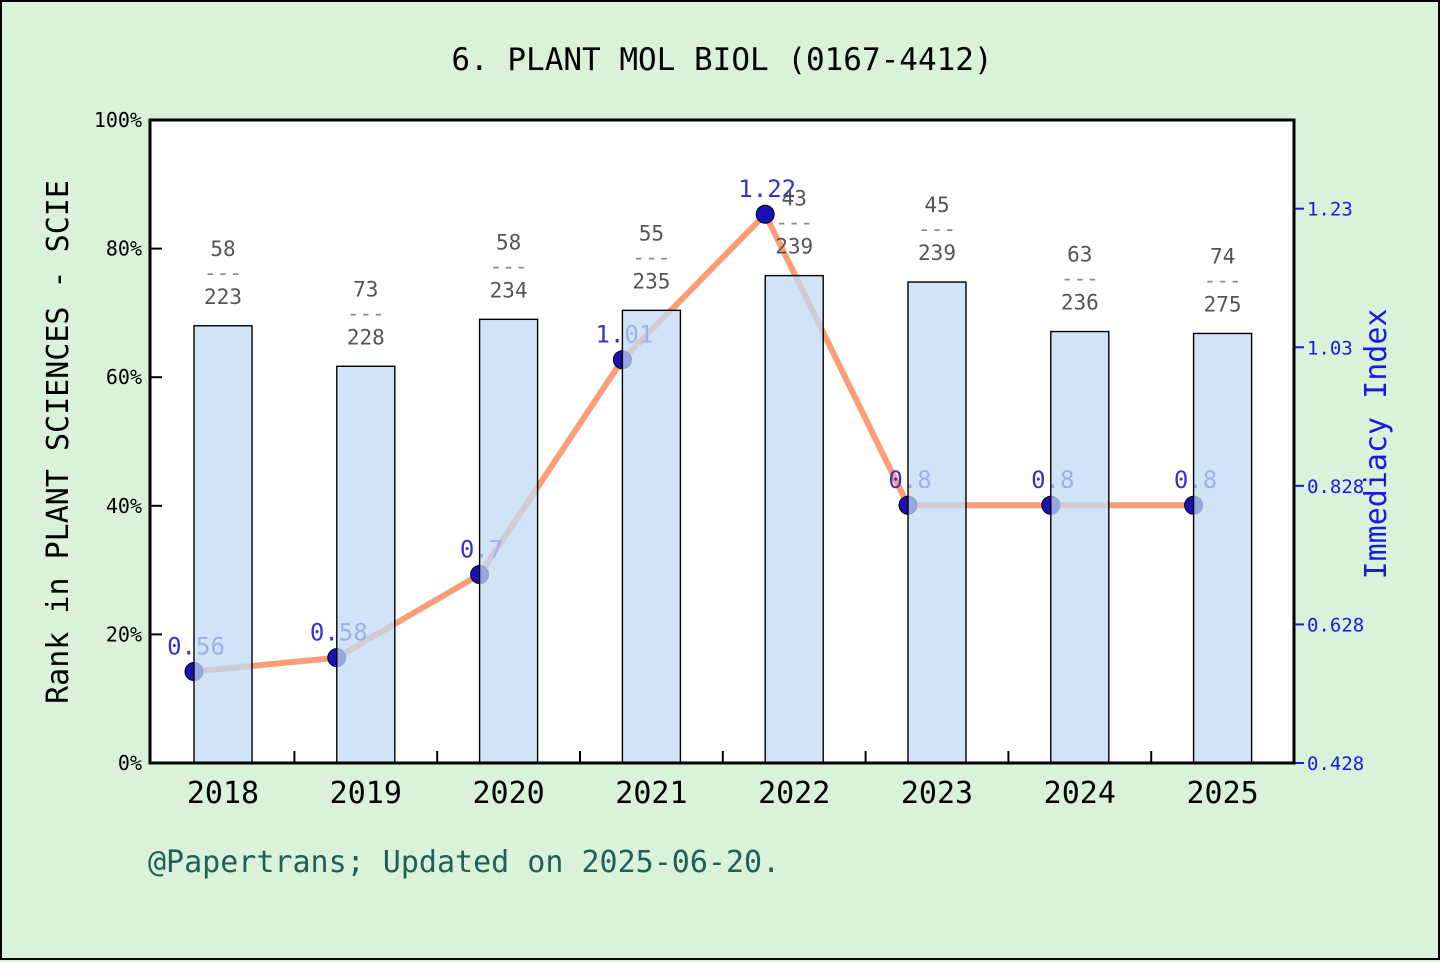 Image resolution: width=1440 pixels, height=962 pixels. Describe the element at coordinates (130, 763) in the screenshot. I see `left-axis-tick-label: 0%` at that location.